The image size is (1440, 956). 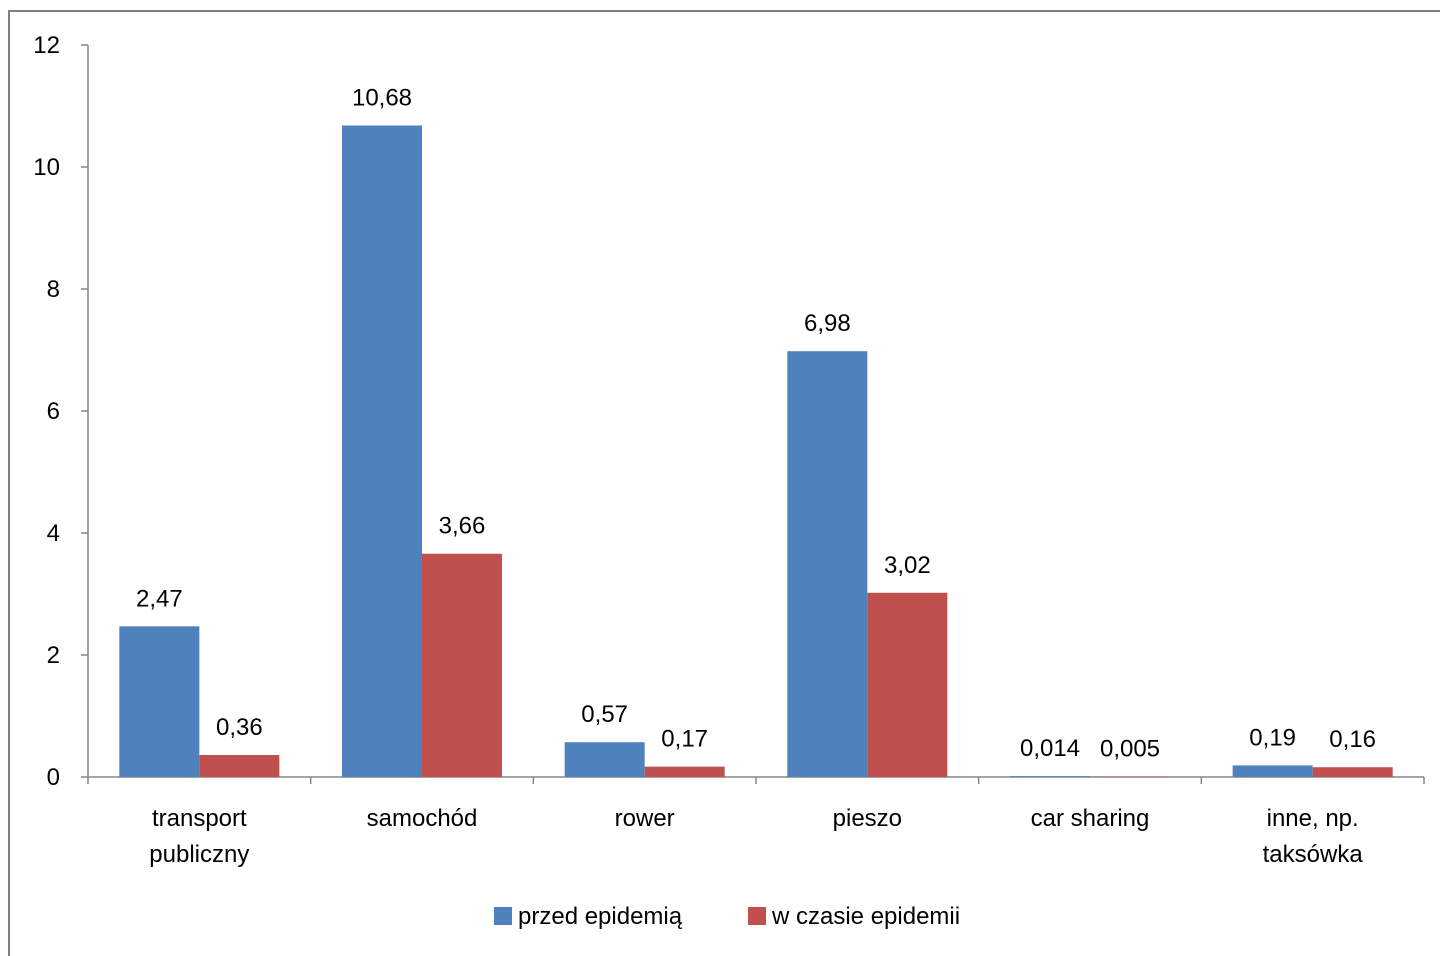 I want to click on data-label: 3,02, so click(x=907, y=565).